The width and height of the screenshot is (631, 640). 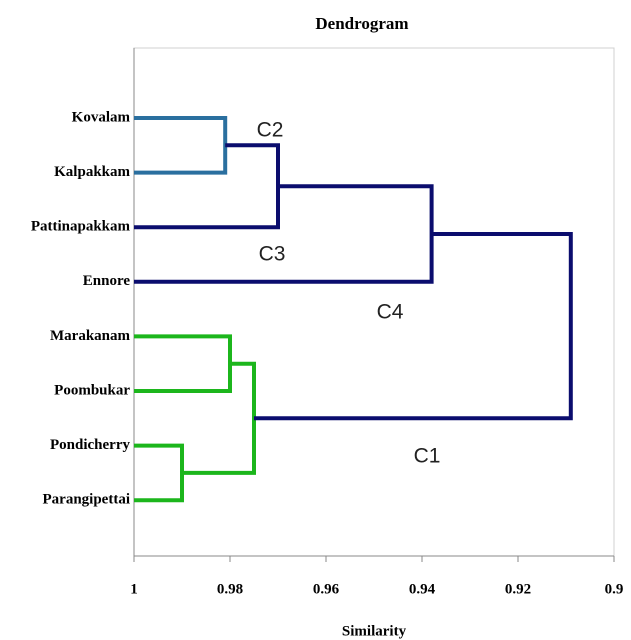 I want to click on cluster-label: C4, so click(x=390, y=312).